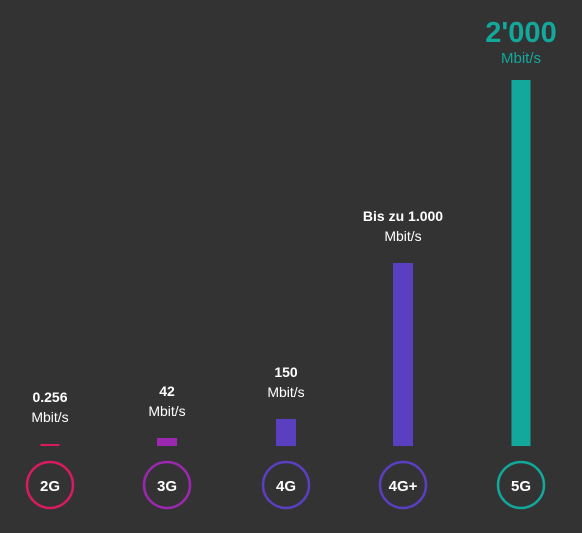  I want to click on unit-label-4g: Mbit/s, so click(285, 392).